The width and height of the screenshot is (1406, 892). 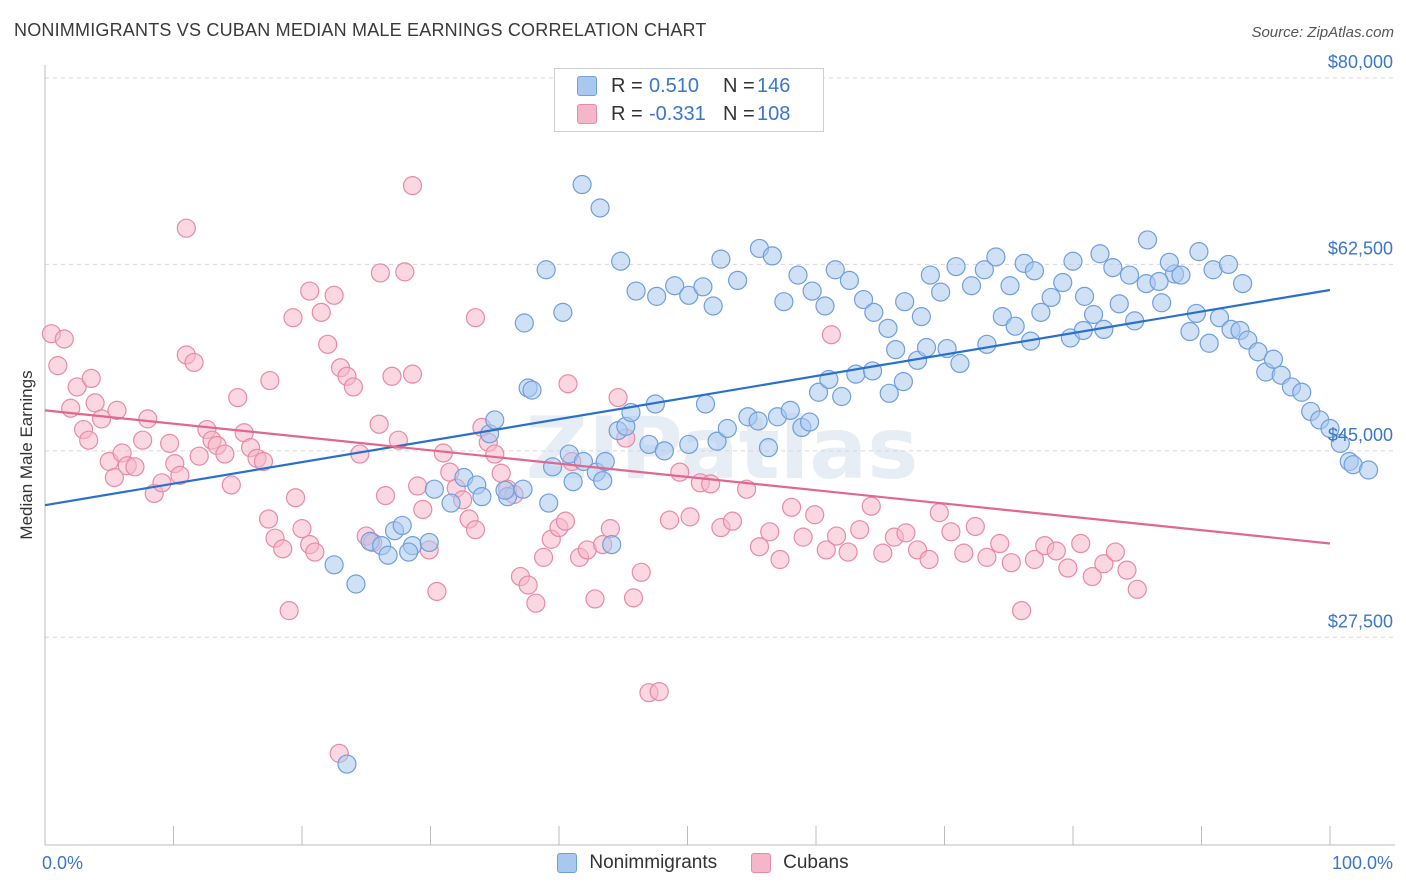 What do you see at coordinates (587, 114) in the screenshot?
I see `legend-swatch-pink` at bounding box center [587, 114].